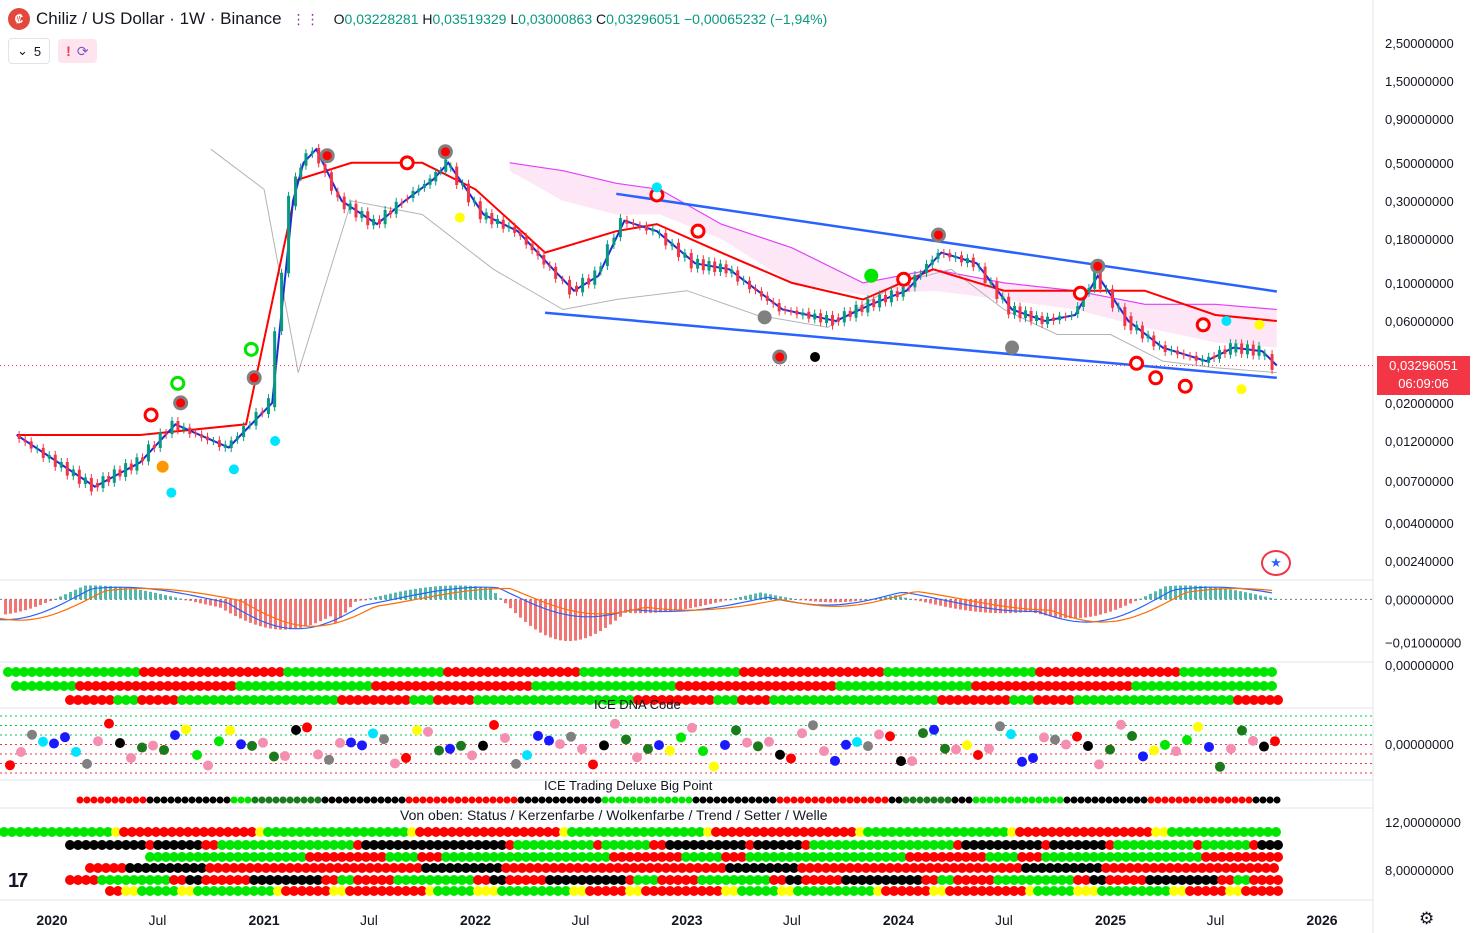 The width and height of the screenshot is (1476, 933). I want to click on us-flag-icon: ★, so click(1276, 563).